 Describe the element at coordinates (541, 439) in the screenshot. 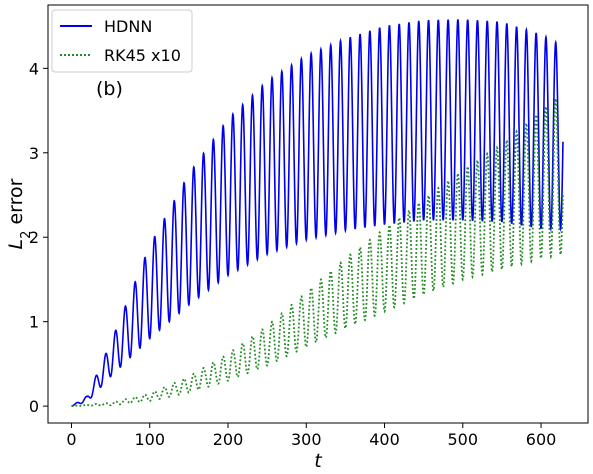

I see `x-tick-label: 600` at that location.